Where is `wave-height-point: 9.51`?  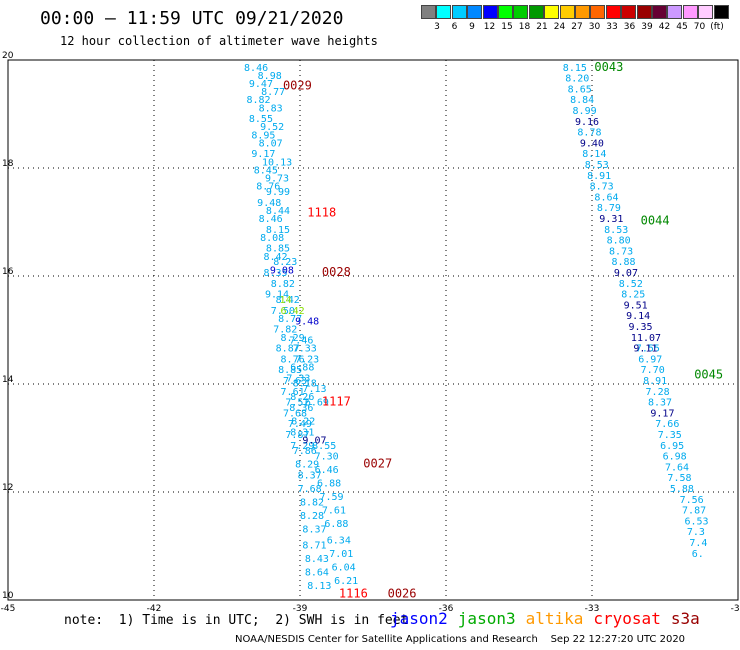
wave-height-point: 9.51 is located at coordinates (636, 305).